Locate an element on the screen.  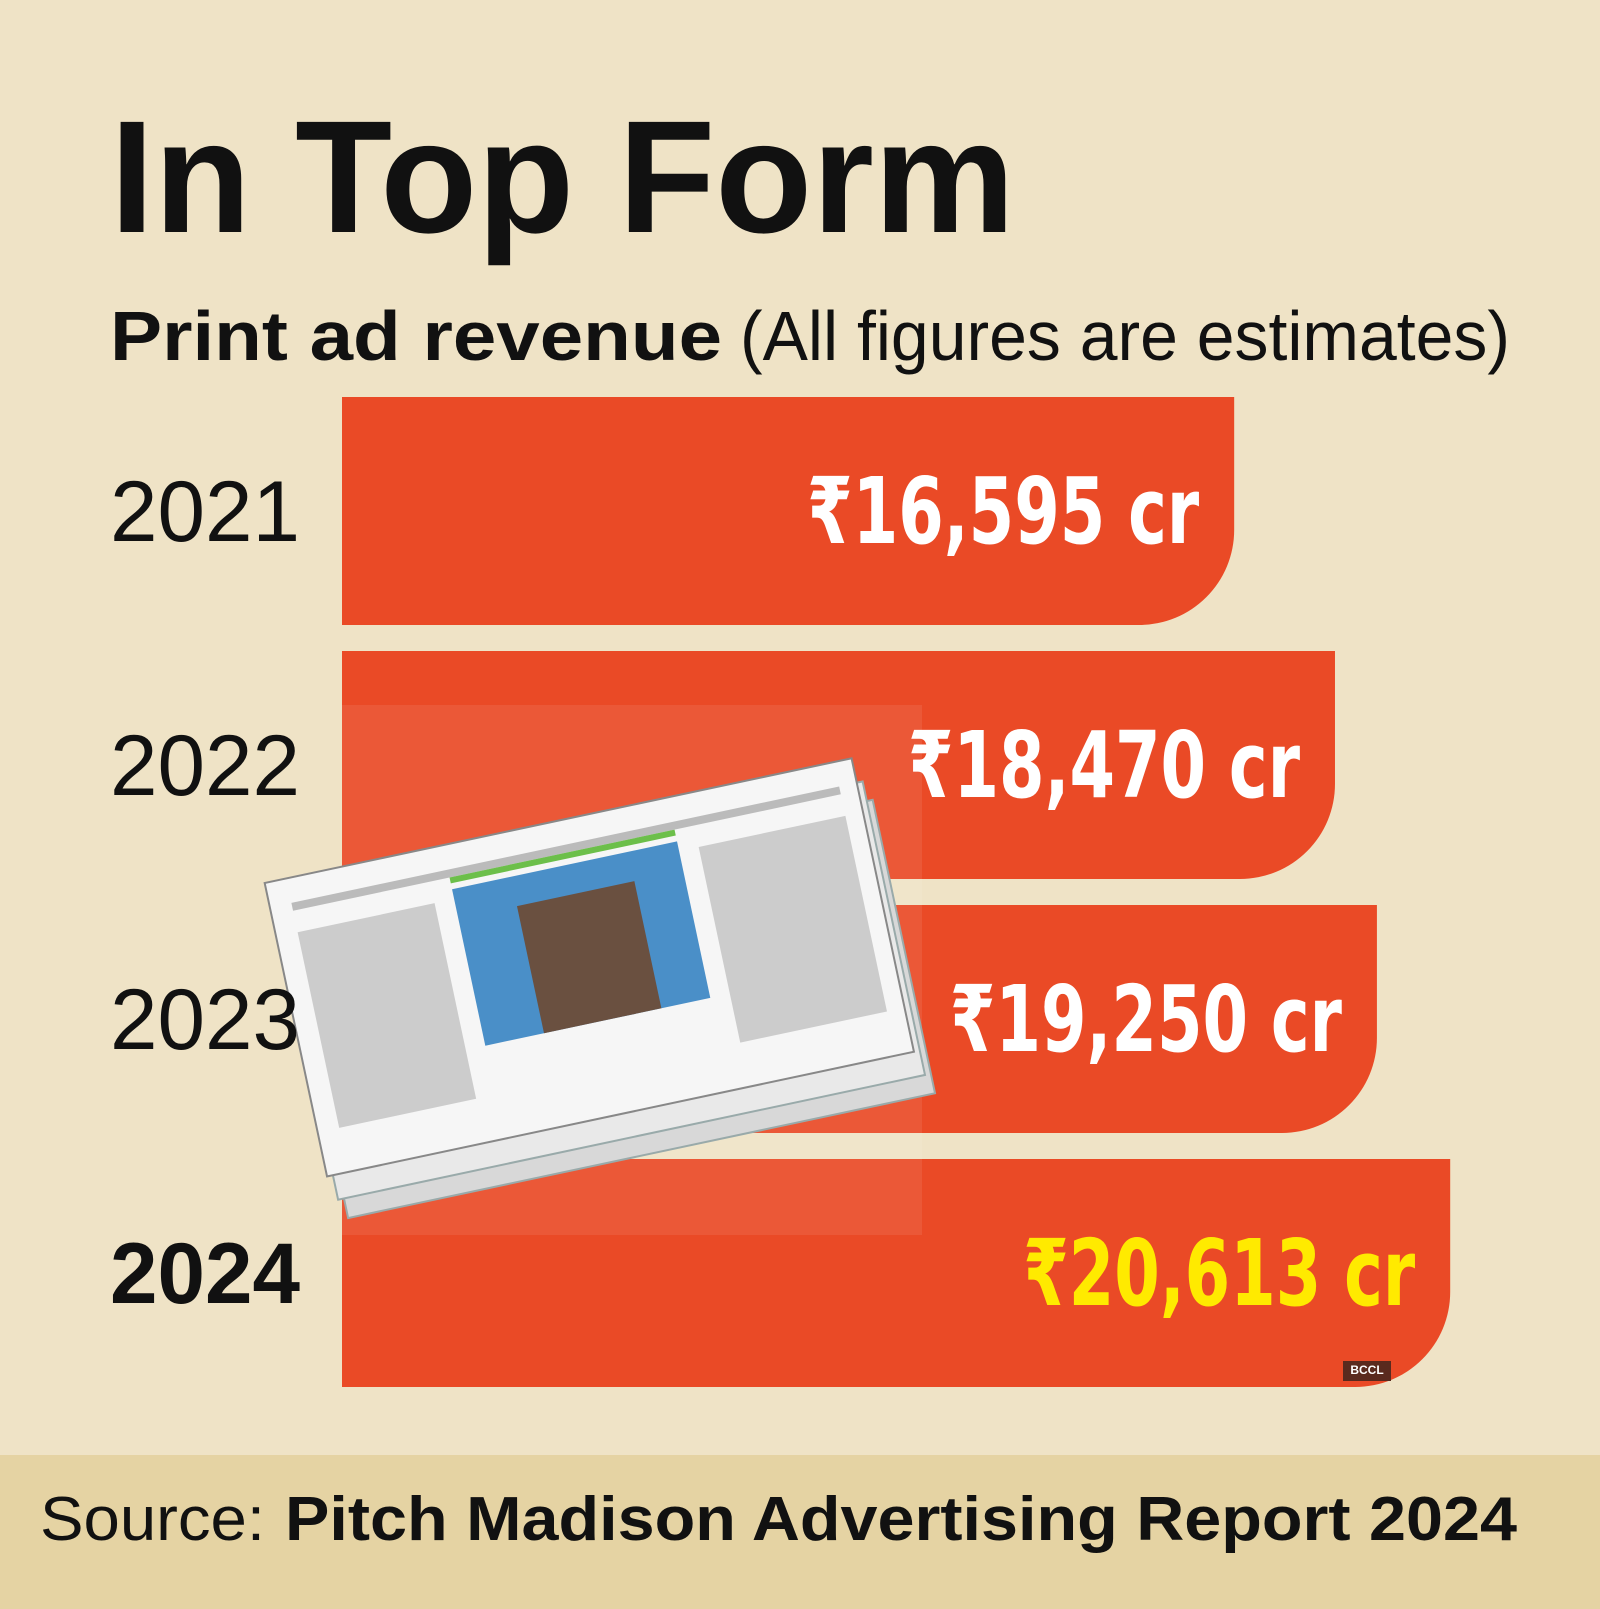
category-label: 2021 is located at coordinates (205, 512).